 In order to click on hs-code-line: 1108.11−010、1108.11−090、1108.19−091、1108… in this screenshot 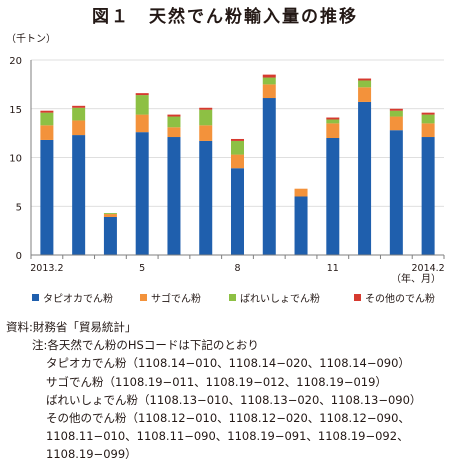, I will do `click(227, 436)`.